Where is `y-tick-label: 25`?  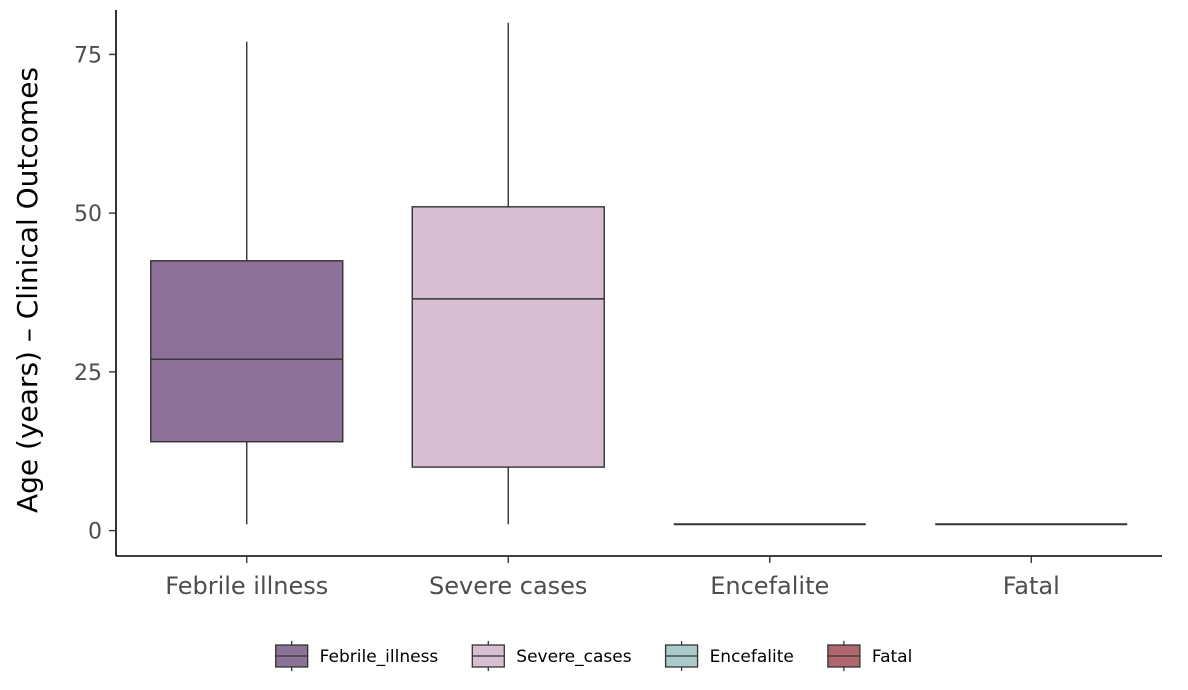
y-tick-label: 25 is located at coordinates (88, 373).